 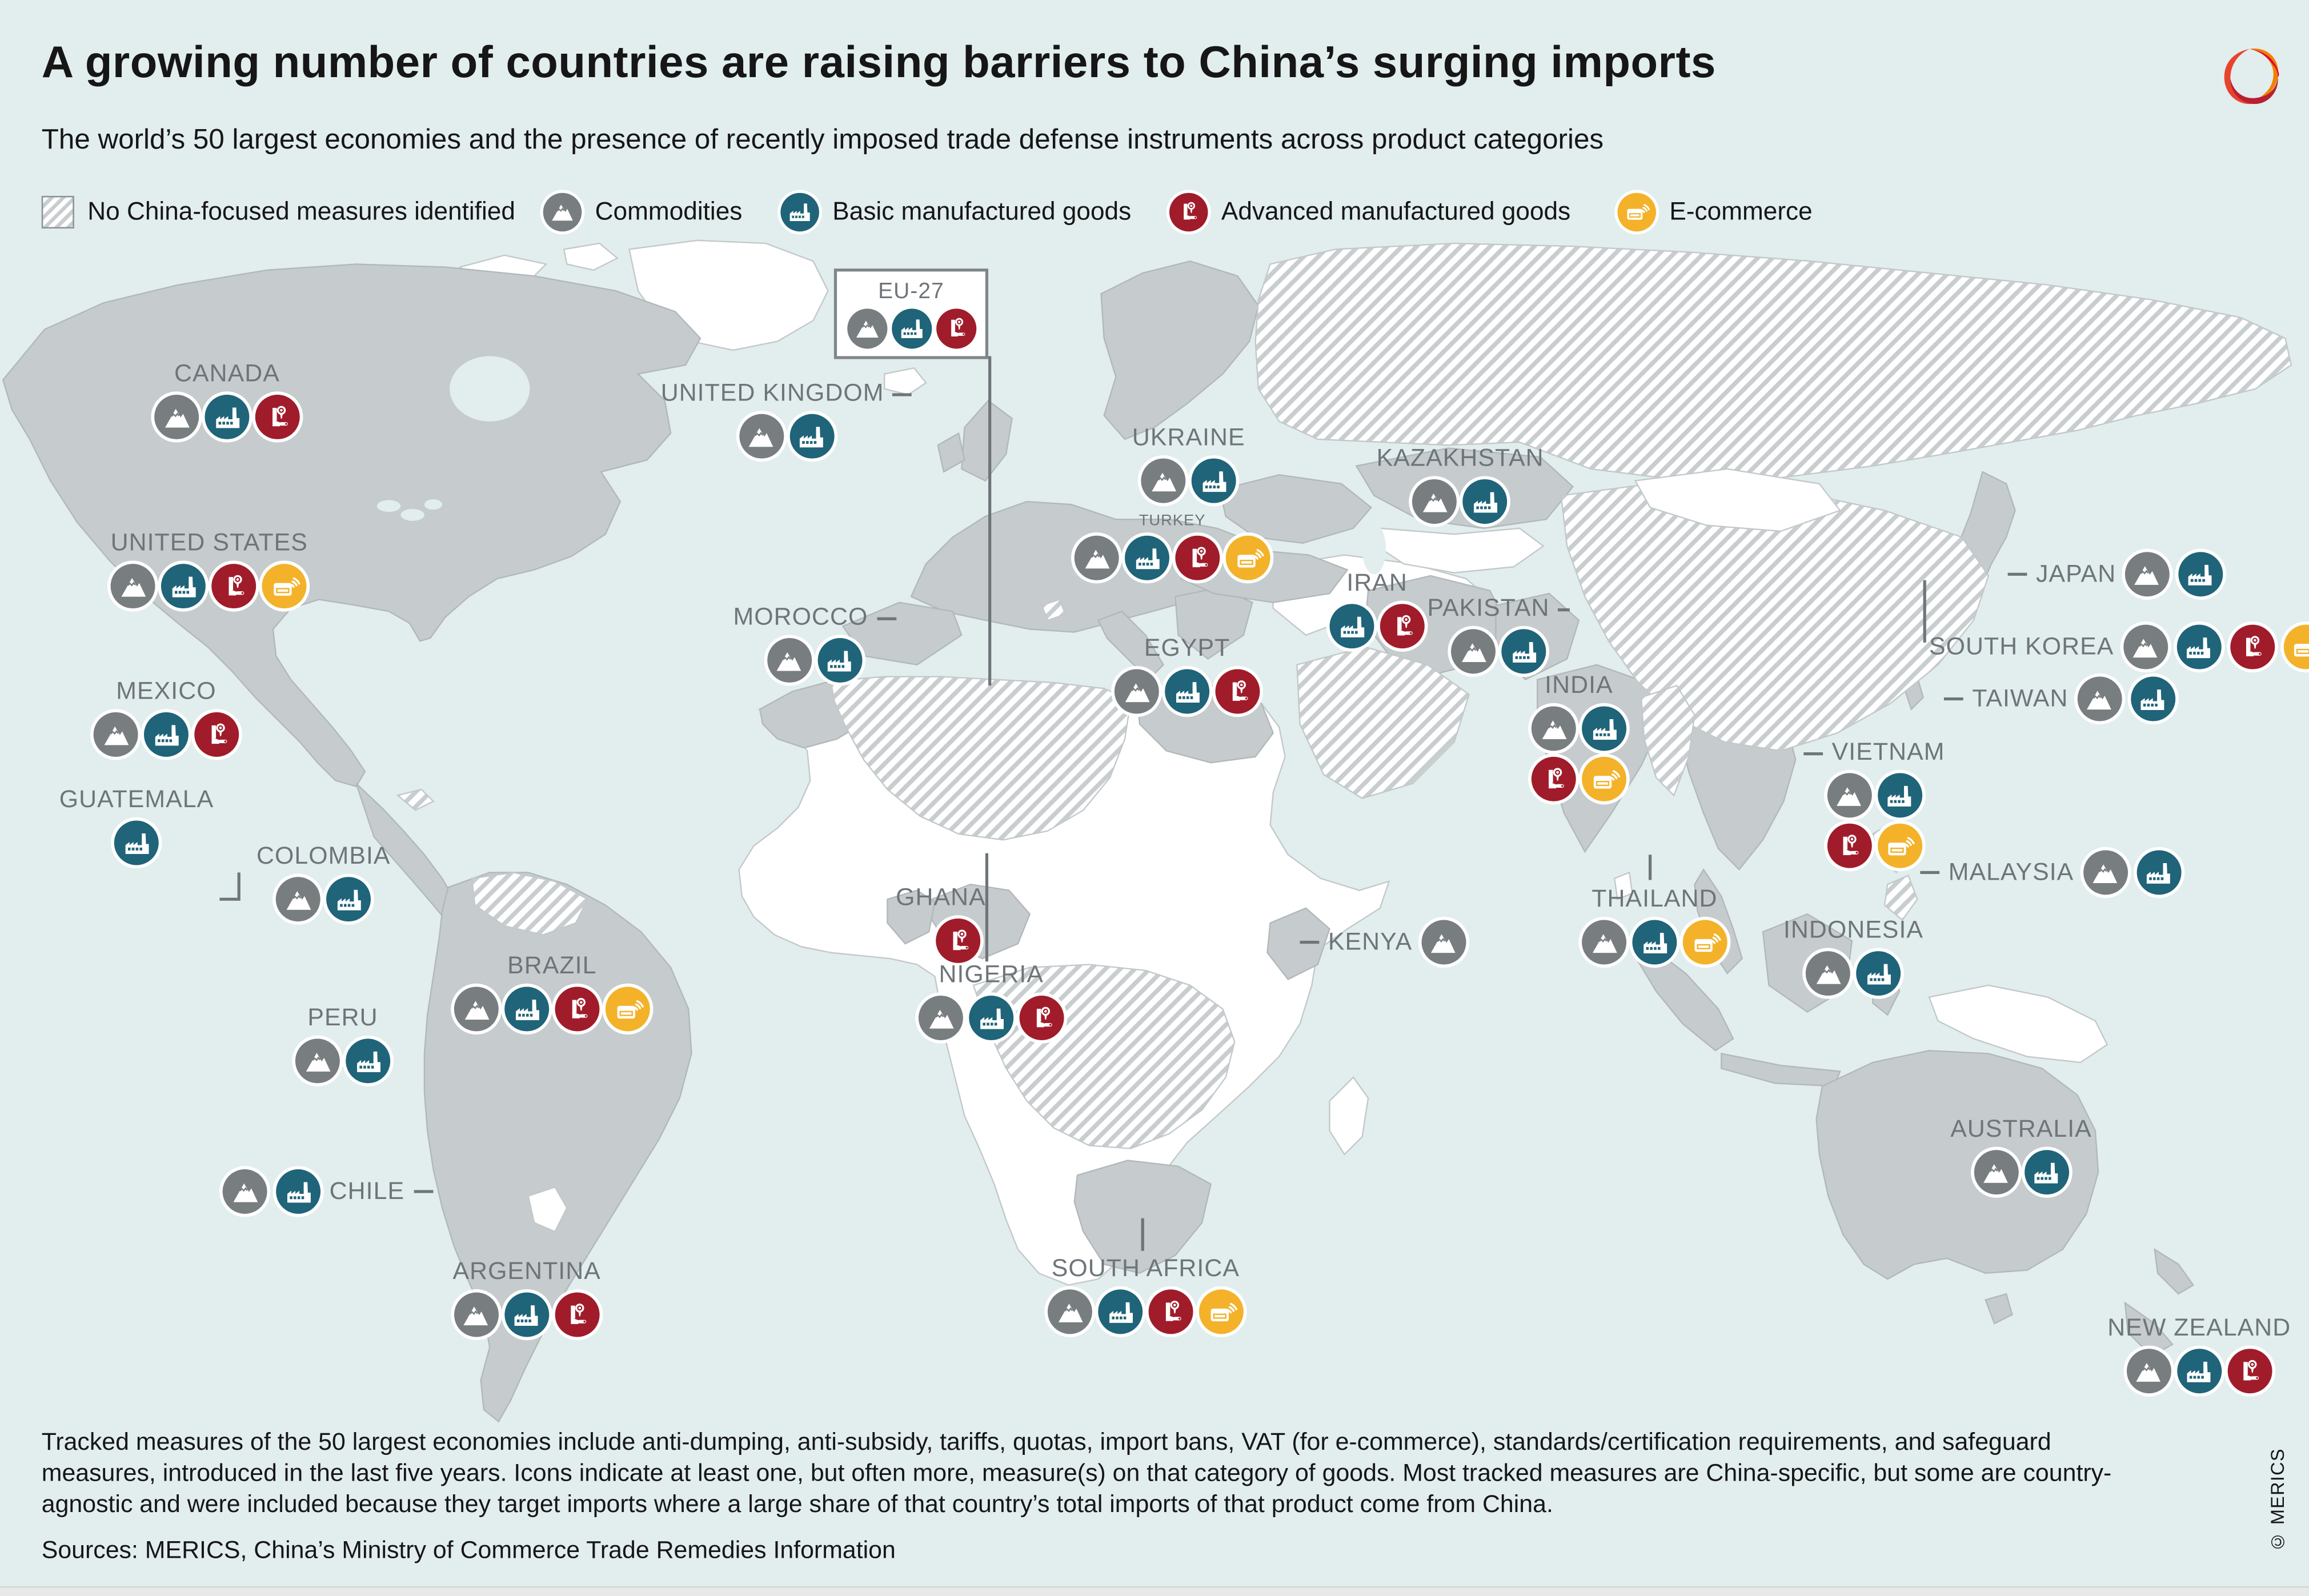 I want to click on legend-advanced: Advanced manufactured goods, so click(x=1369, y=212).